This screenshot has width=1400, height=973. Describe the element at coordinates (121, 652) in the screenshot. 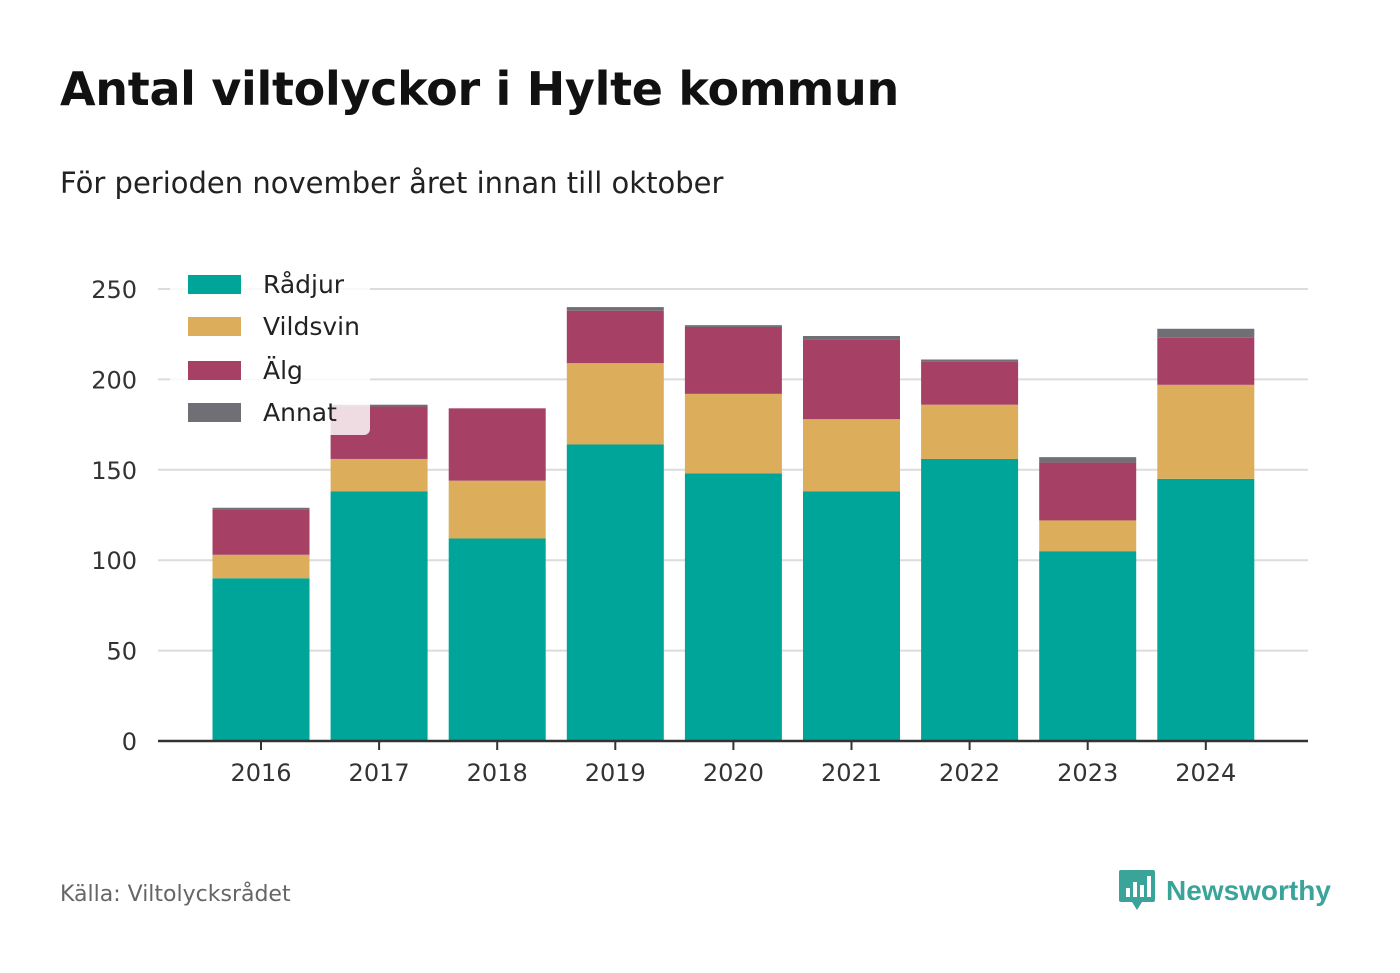

I see `y-tick-label: 50` at that location.